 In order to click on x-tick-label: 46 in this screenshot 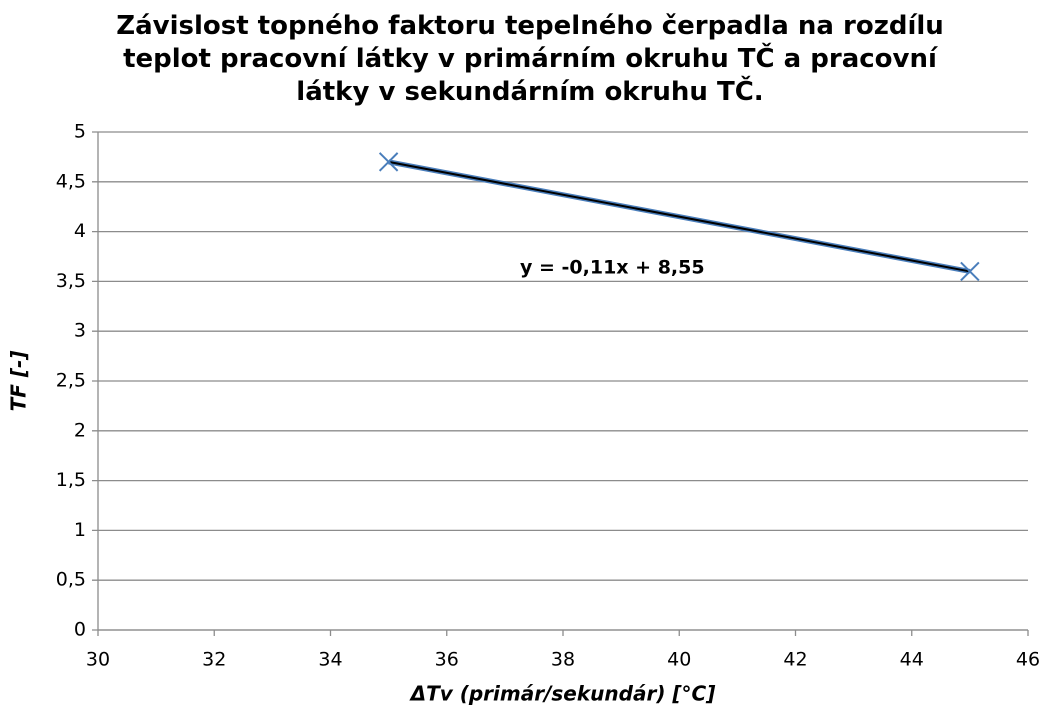, I will do `click(1028, 660)`.